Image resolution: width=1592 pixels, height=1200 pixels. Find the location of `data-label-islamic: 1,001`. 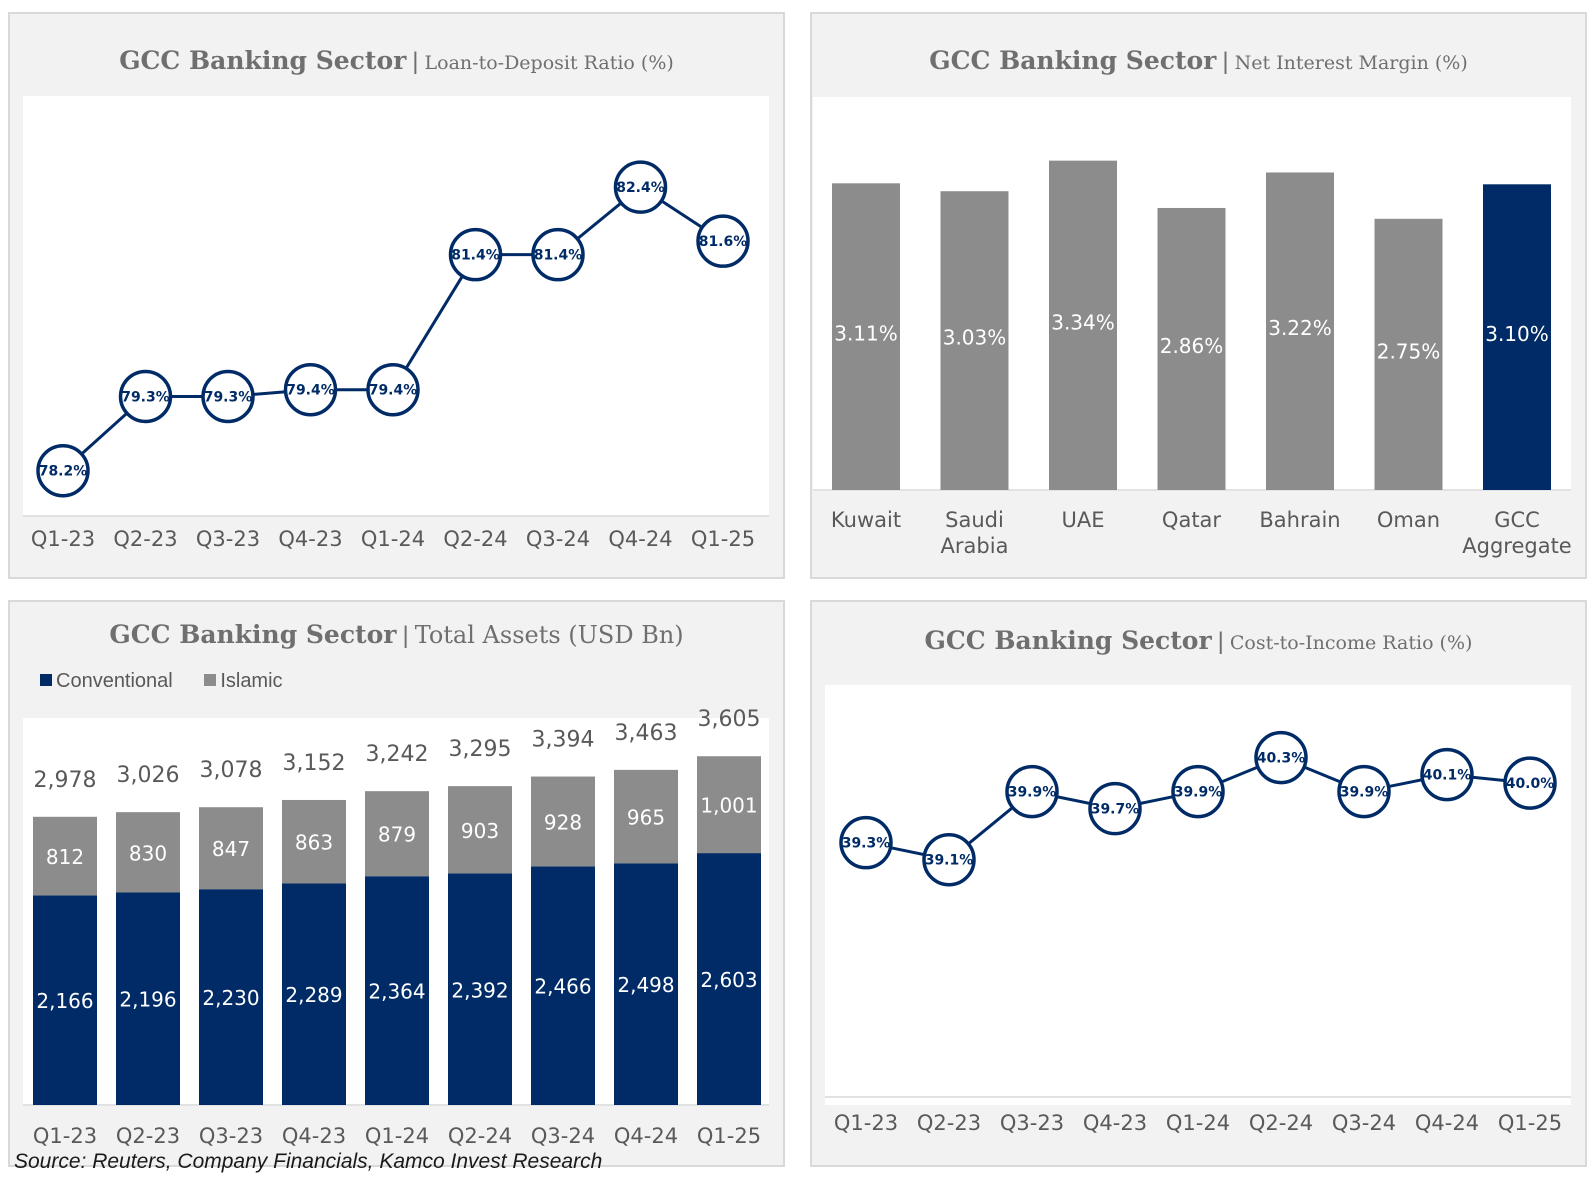

data-label-islamic: 1,001 is located at coordinates (728, 806).